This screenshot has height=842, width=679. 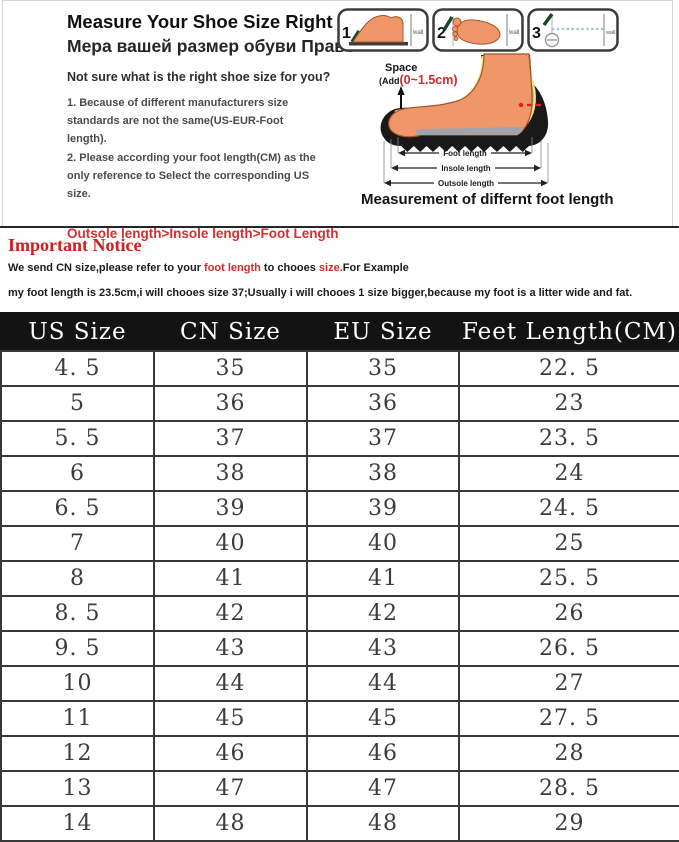 I want to click on column-us-size: US Size, so click(x=77, y=332).